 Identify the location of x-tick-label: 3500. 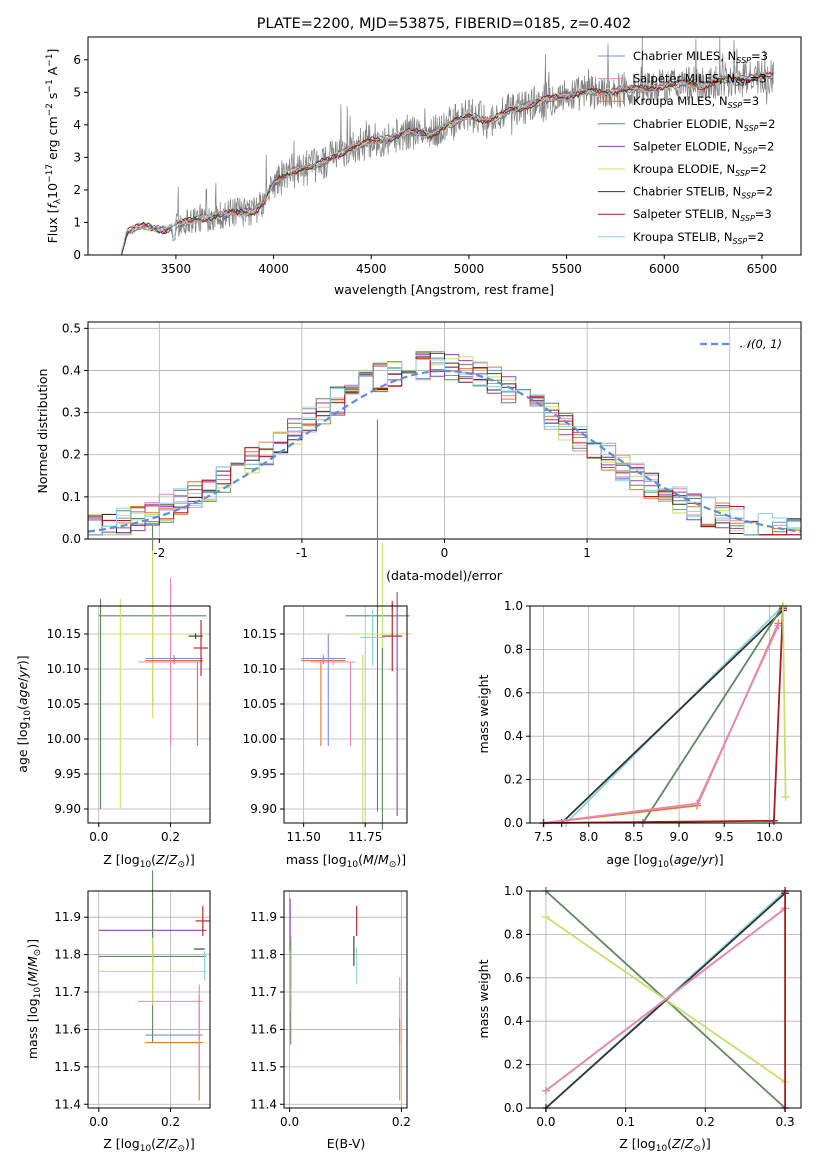
(176, 269).